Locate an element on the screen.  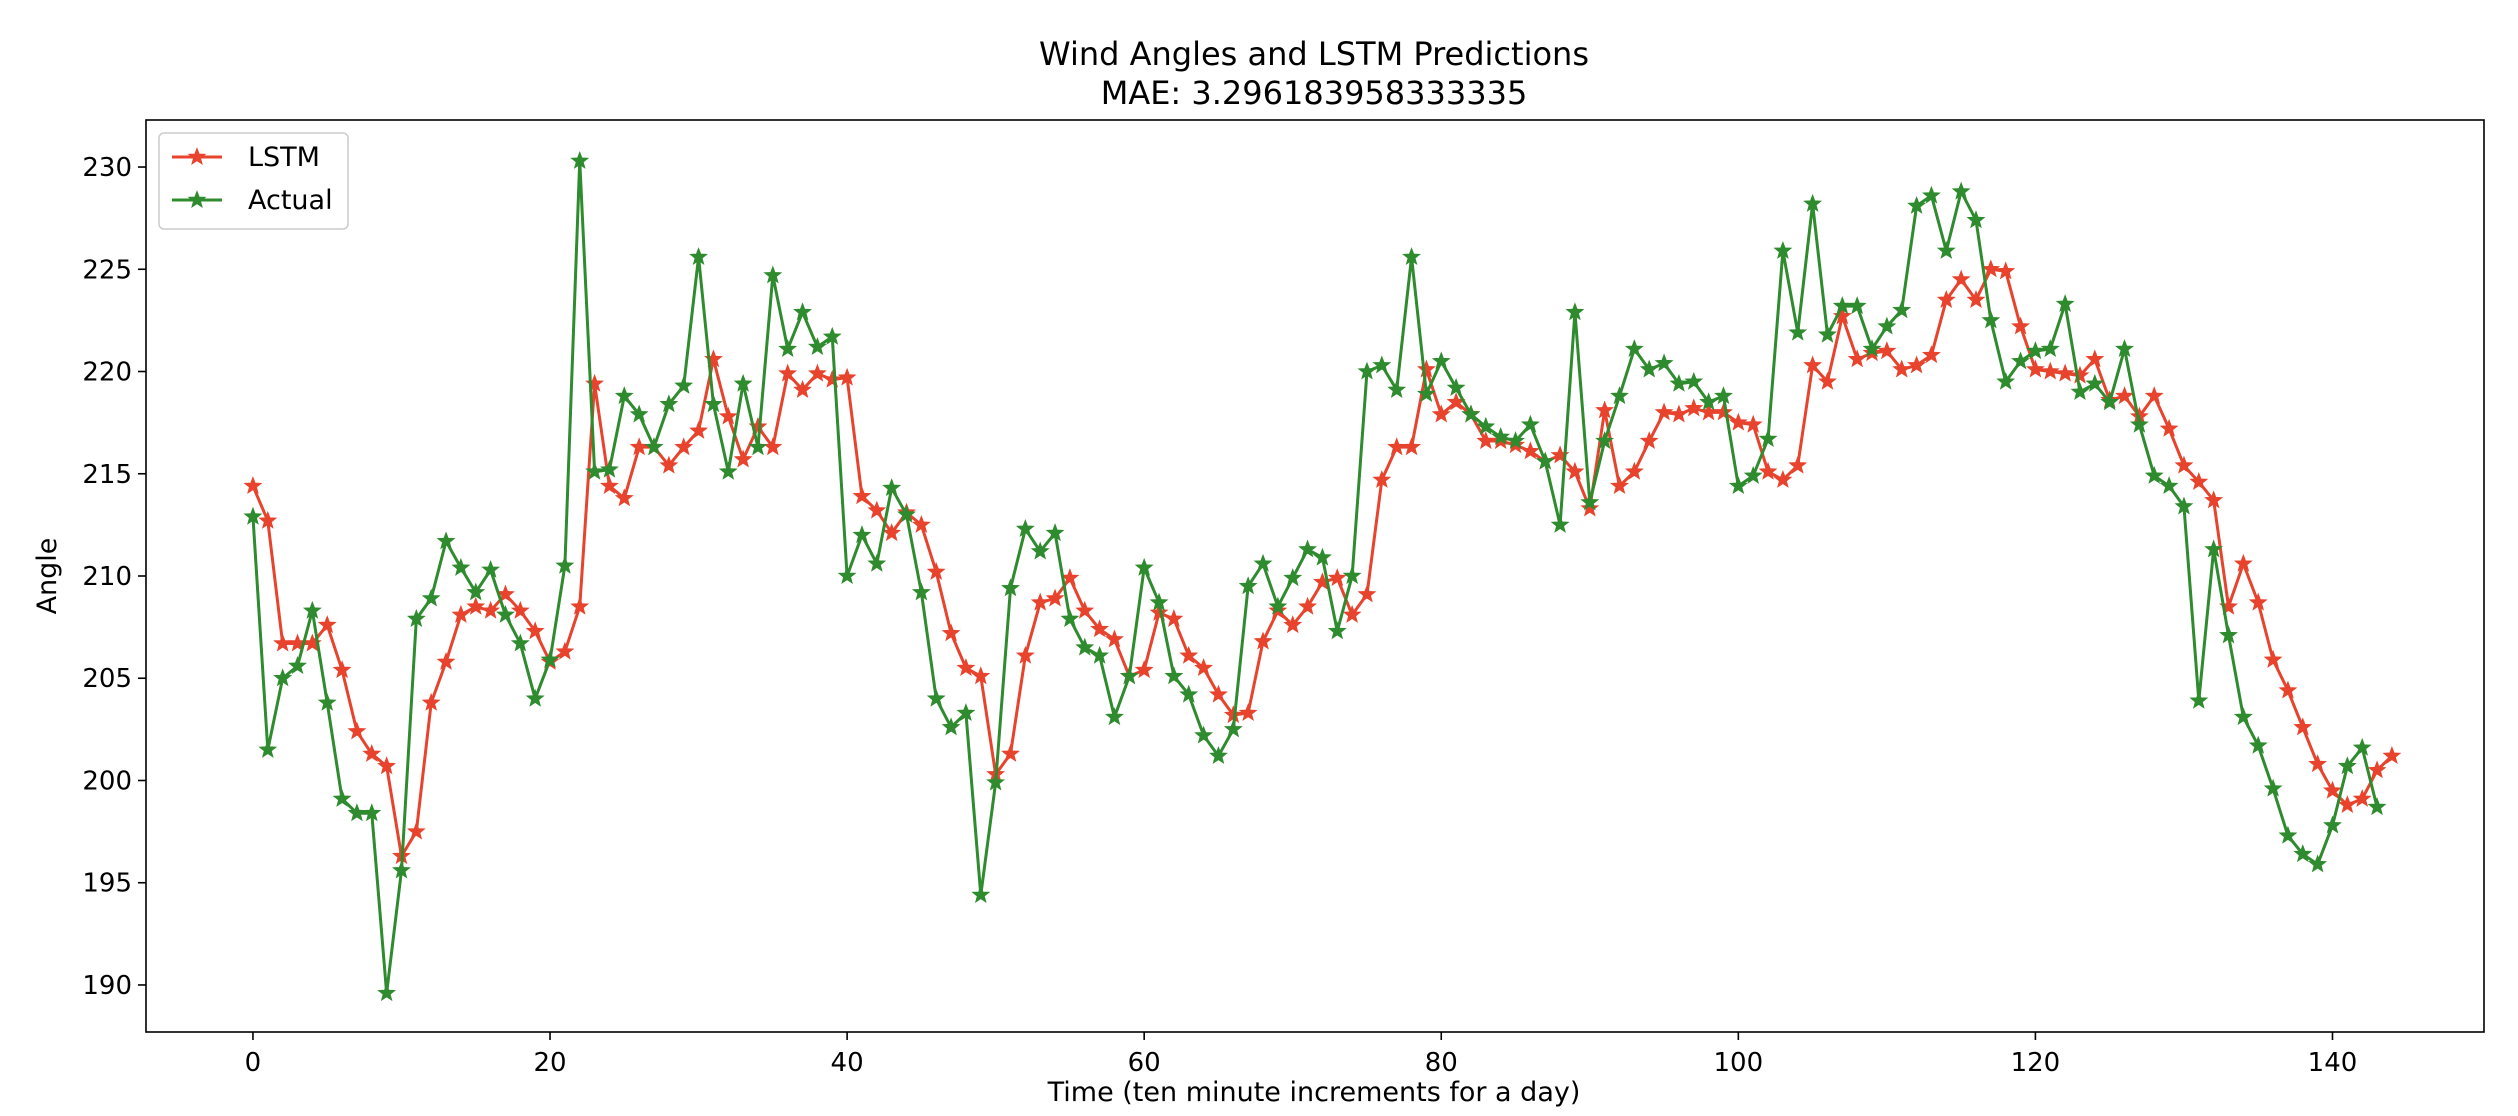
legend-marker is located at coordinates (197, 199).